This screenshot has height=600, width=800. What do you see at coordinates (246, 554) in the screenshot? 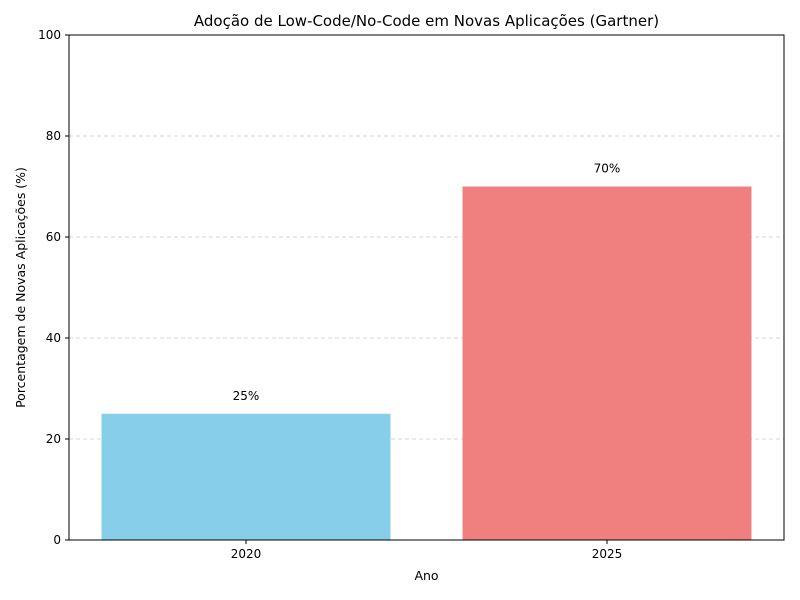
I see `x-tick-label: 2020` at bounding box center [246, 554].